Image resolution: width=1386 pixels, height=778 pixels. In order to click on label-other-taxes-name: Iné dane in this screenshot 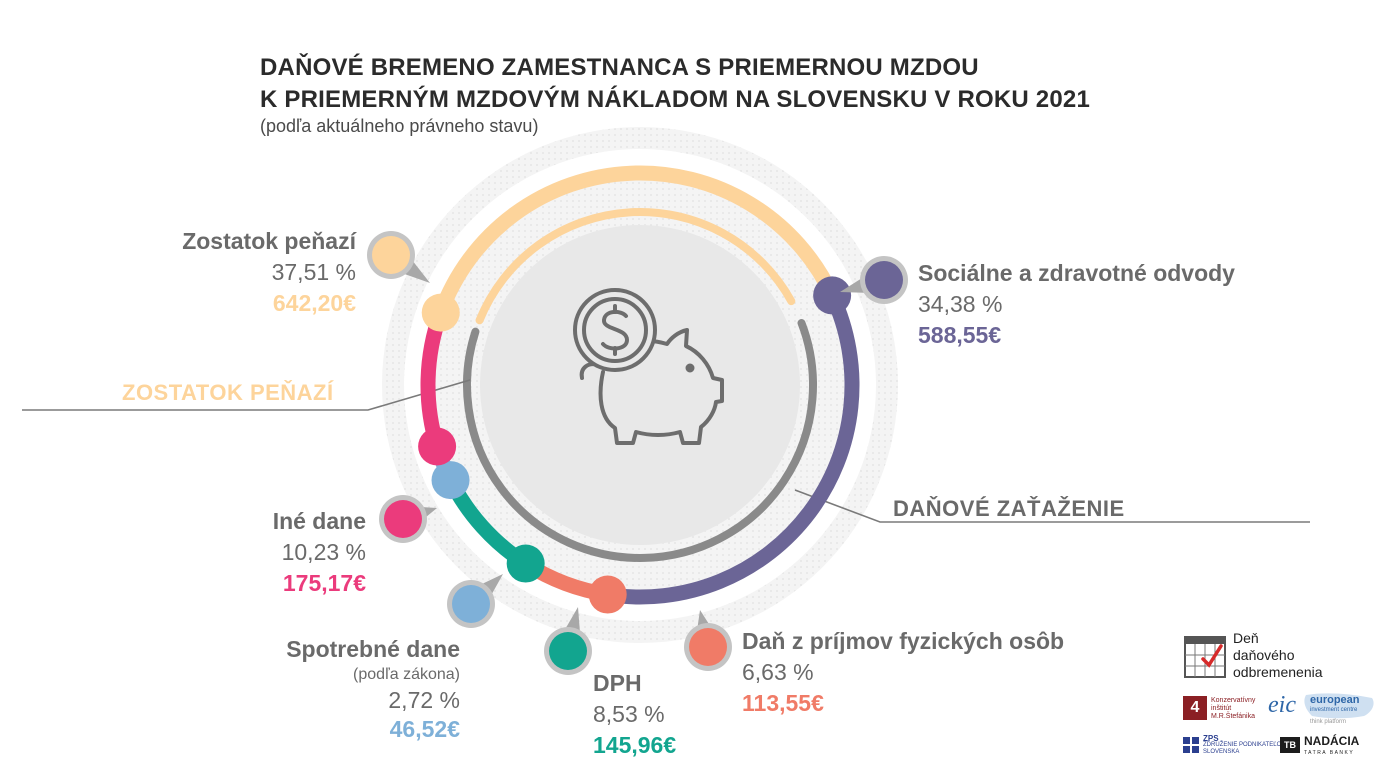, I will do `click(319, 521)`.